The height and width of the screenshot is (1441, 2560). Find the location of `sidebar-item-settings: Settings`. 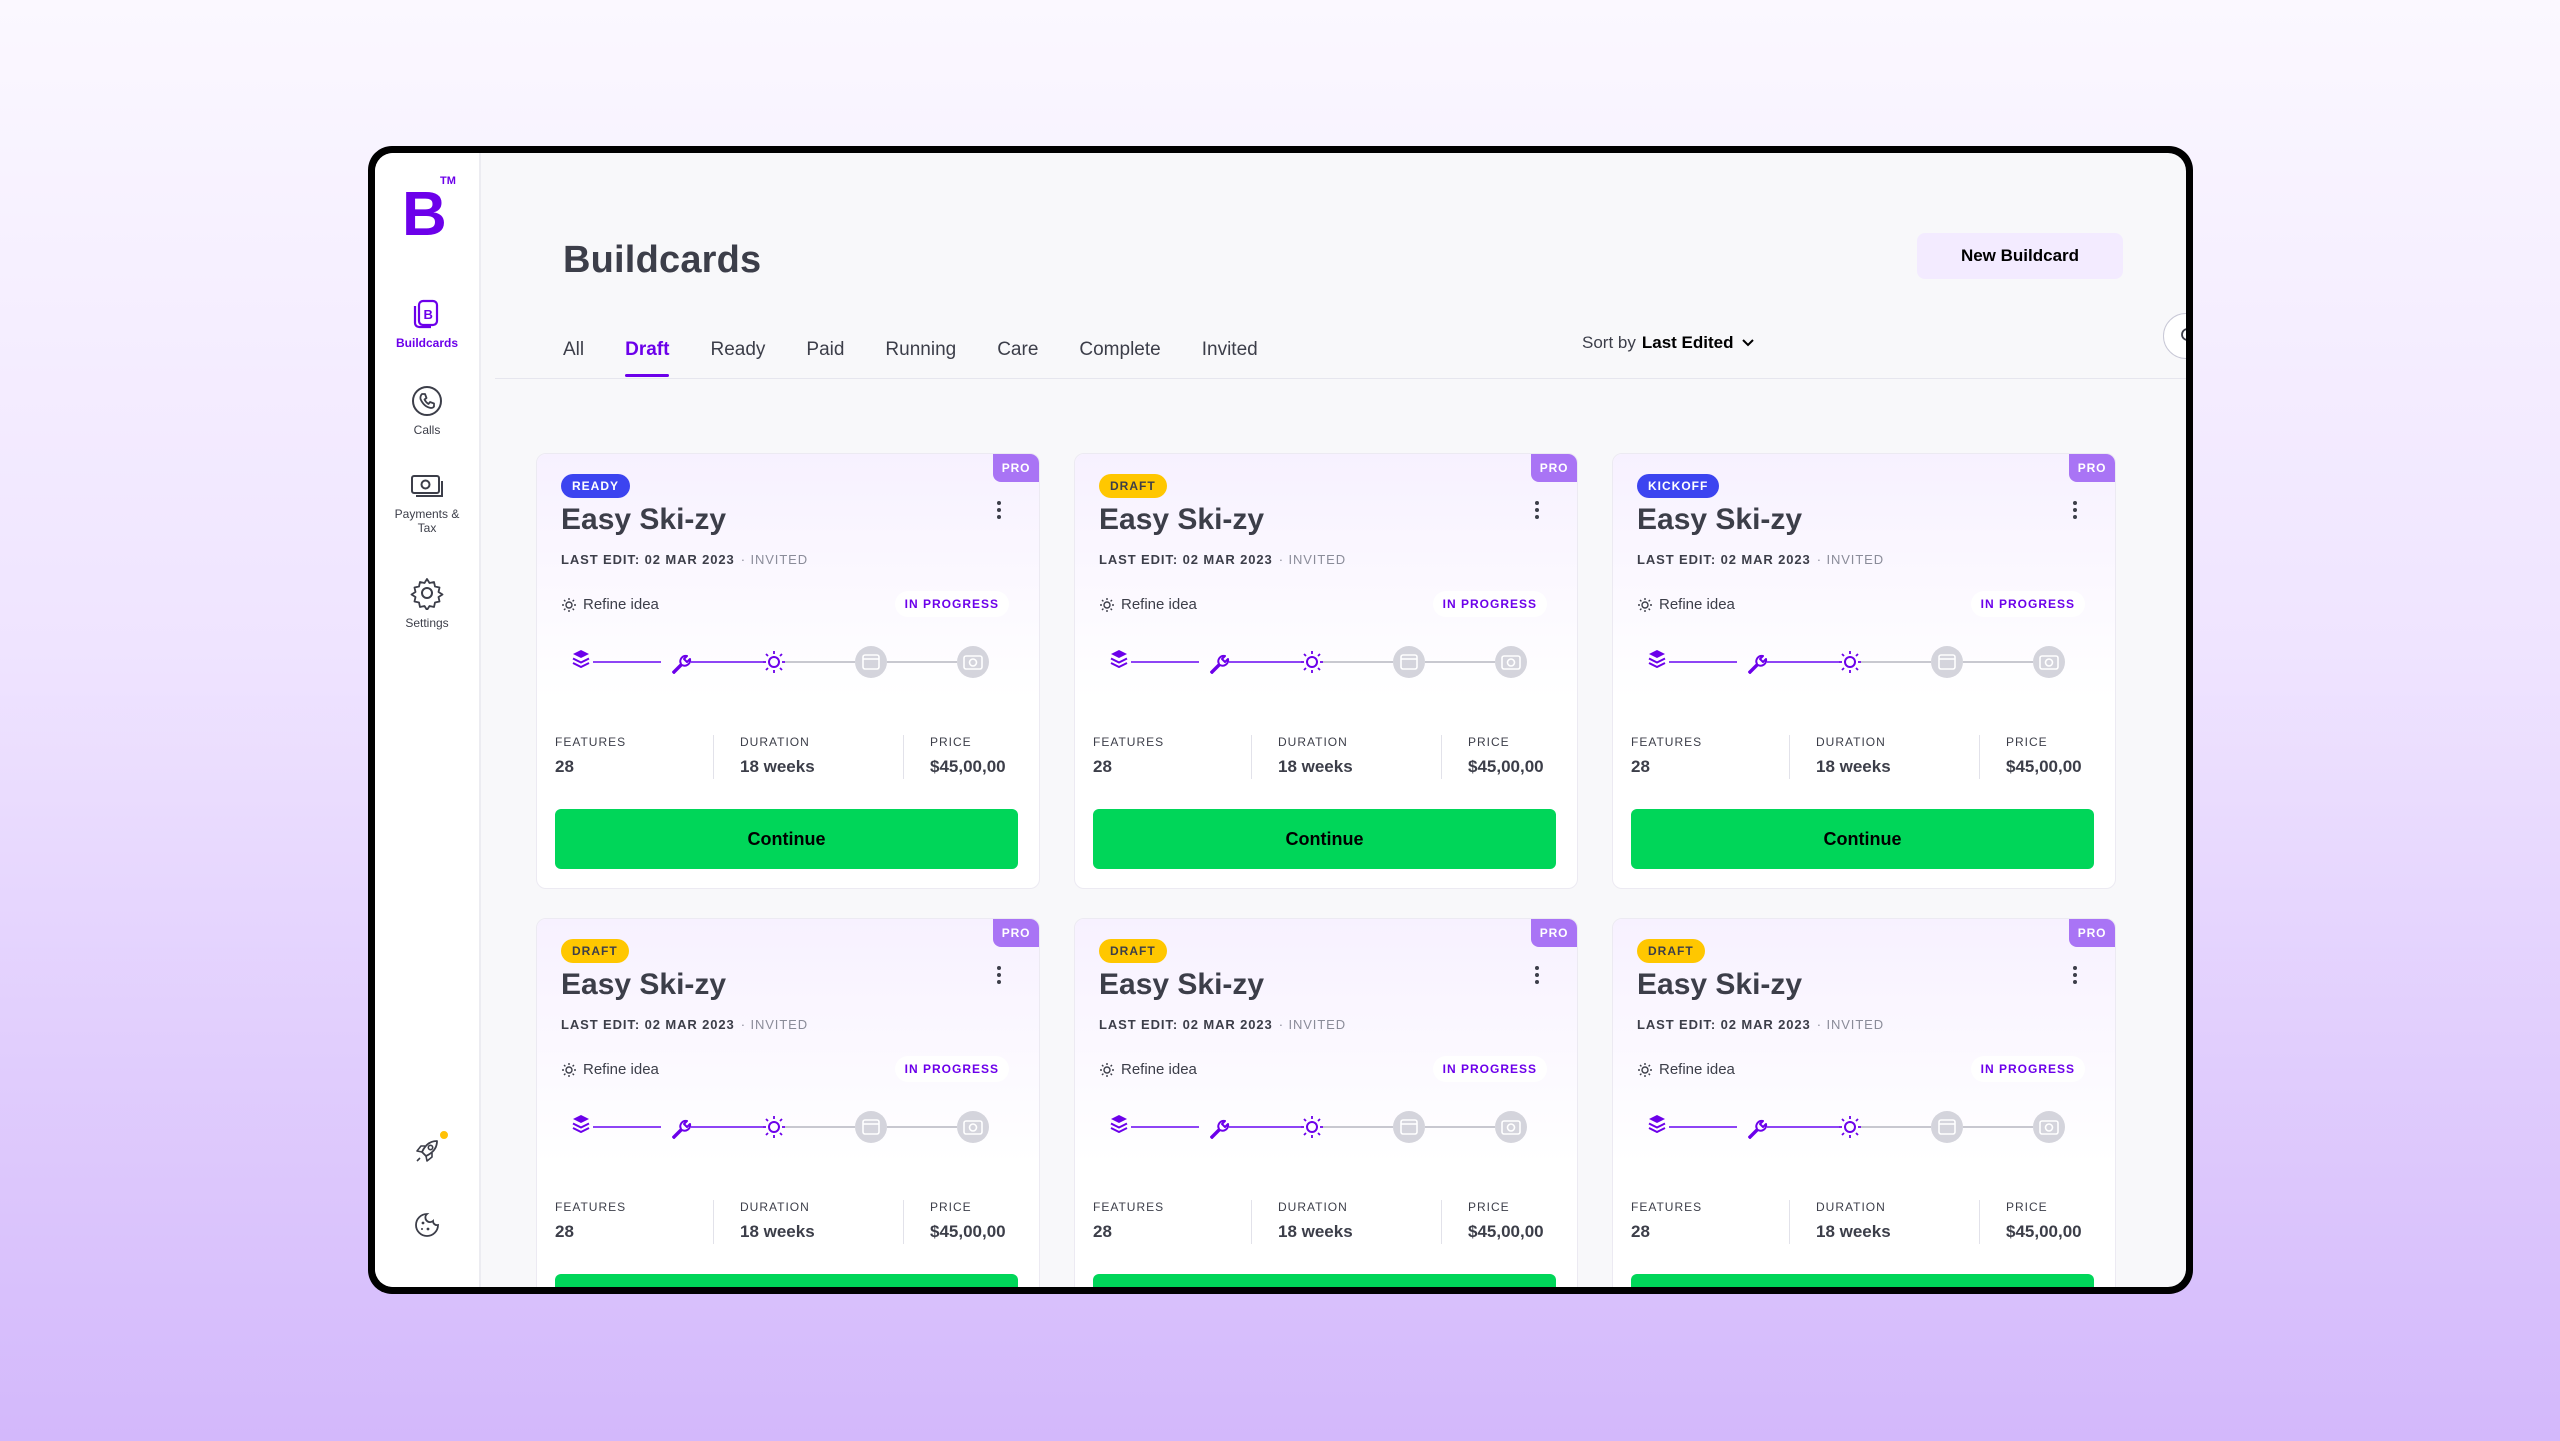

sidebar-item-settings: Settings is located at coordinates (427, 603).